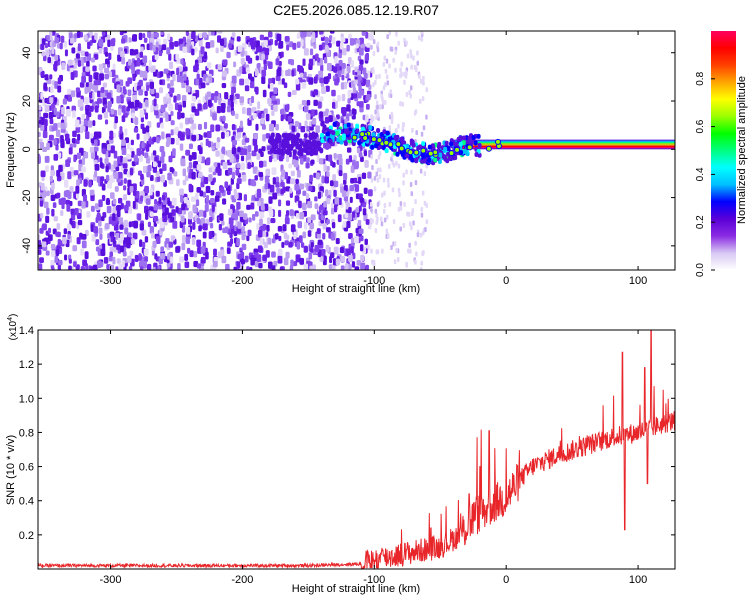 The height and width of the screenshot is (600, 750). Describe the element at coordinates (461, 153) in the screenshot. I see `signal-blob` at that location.